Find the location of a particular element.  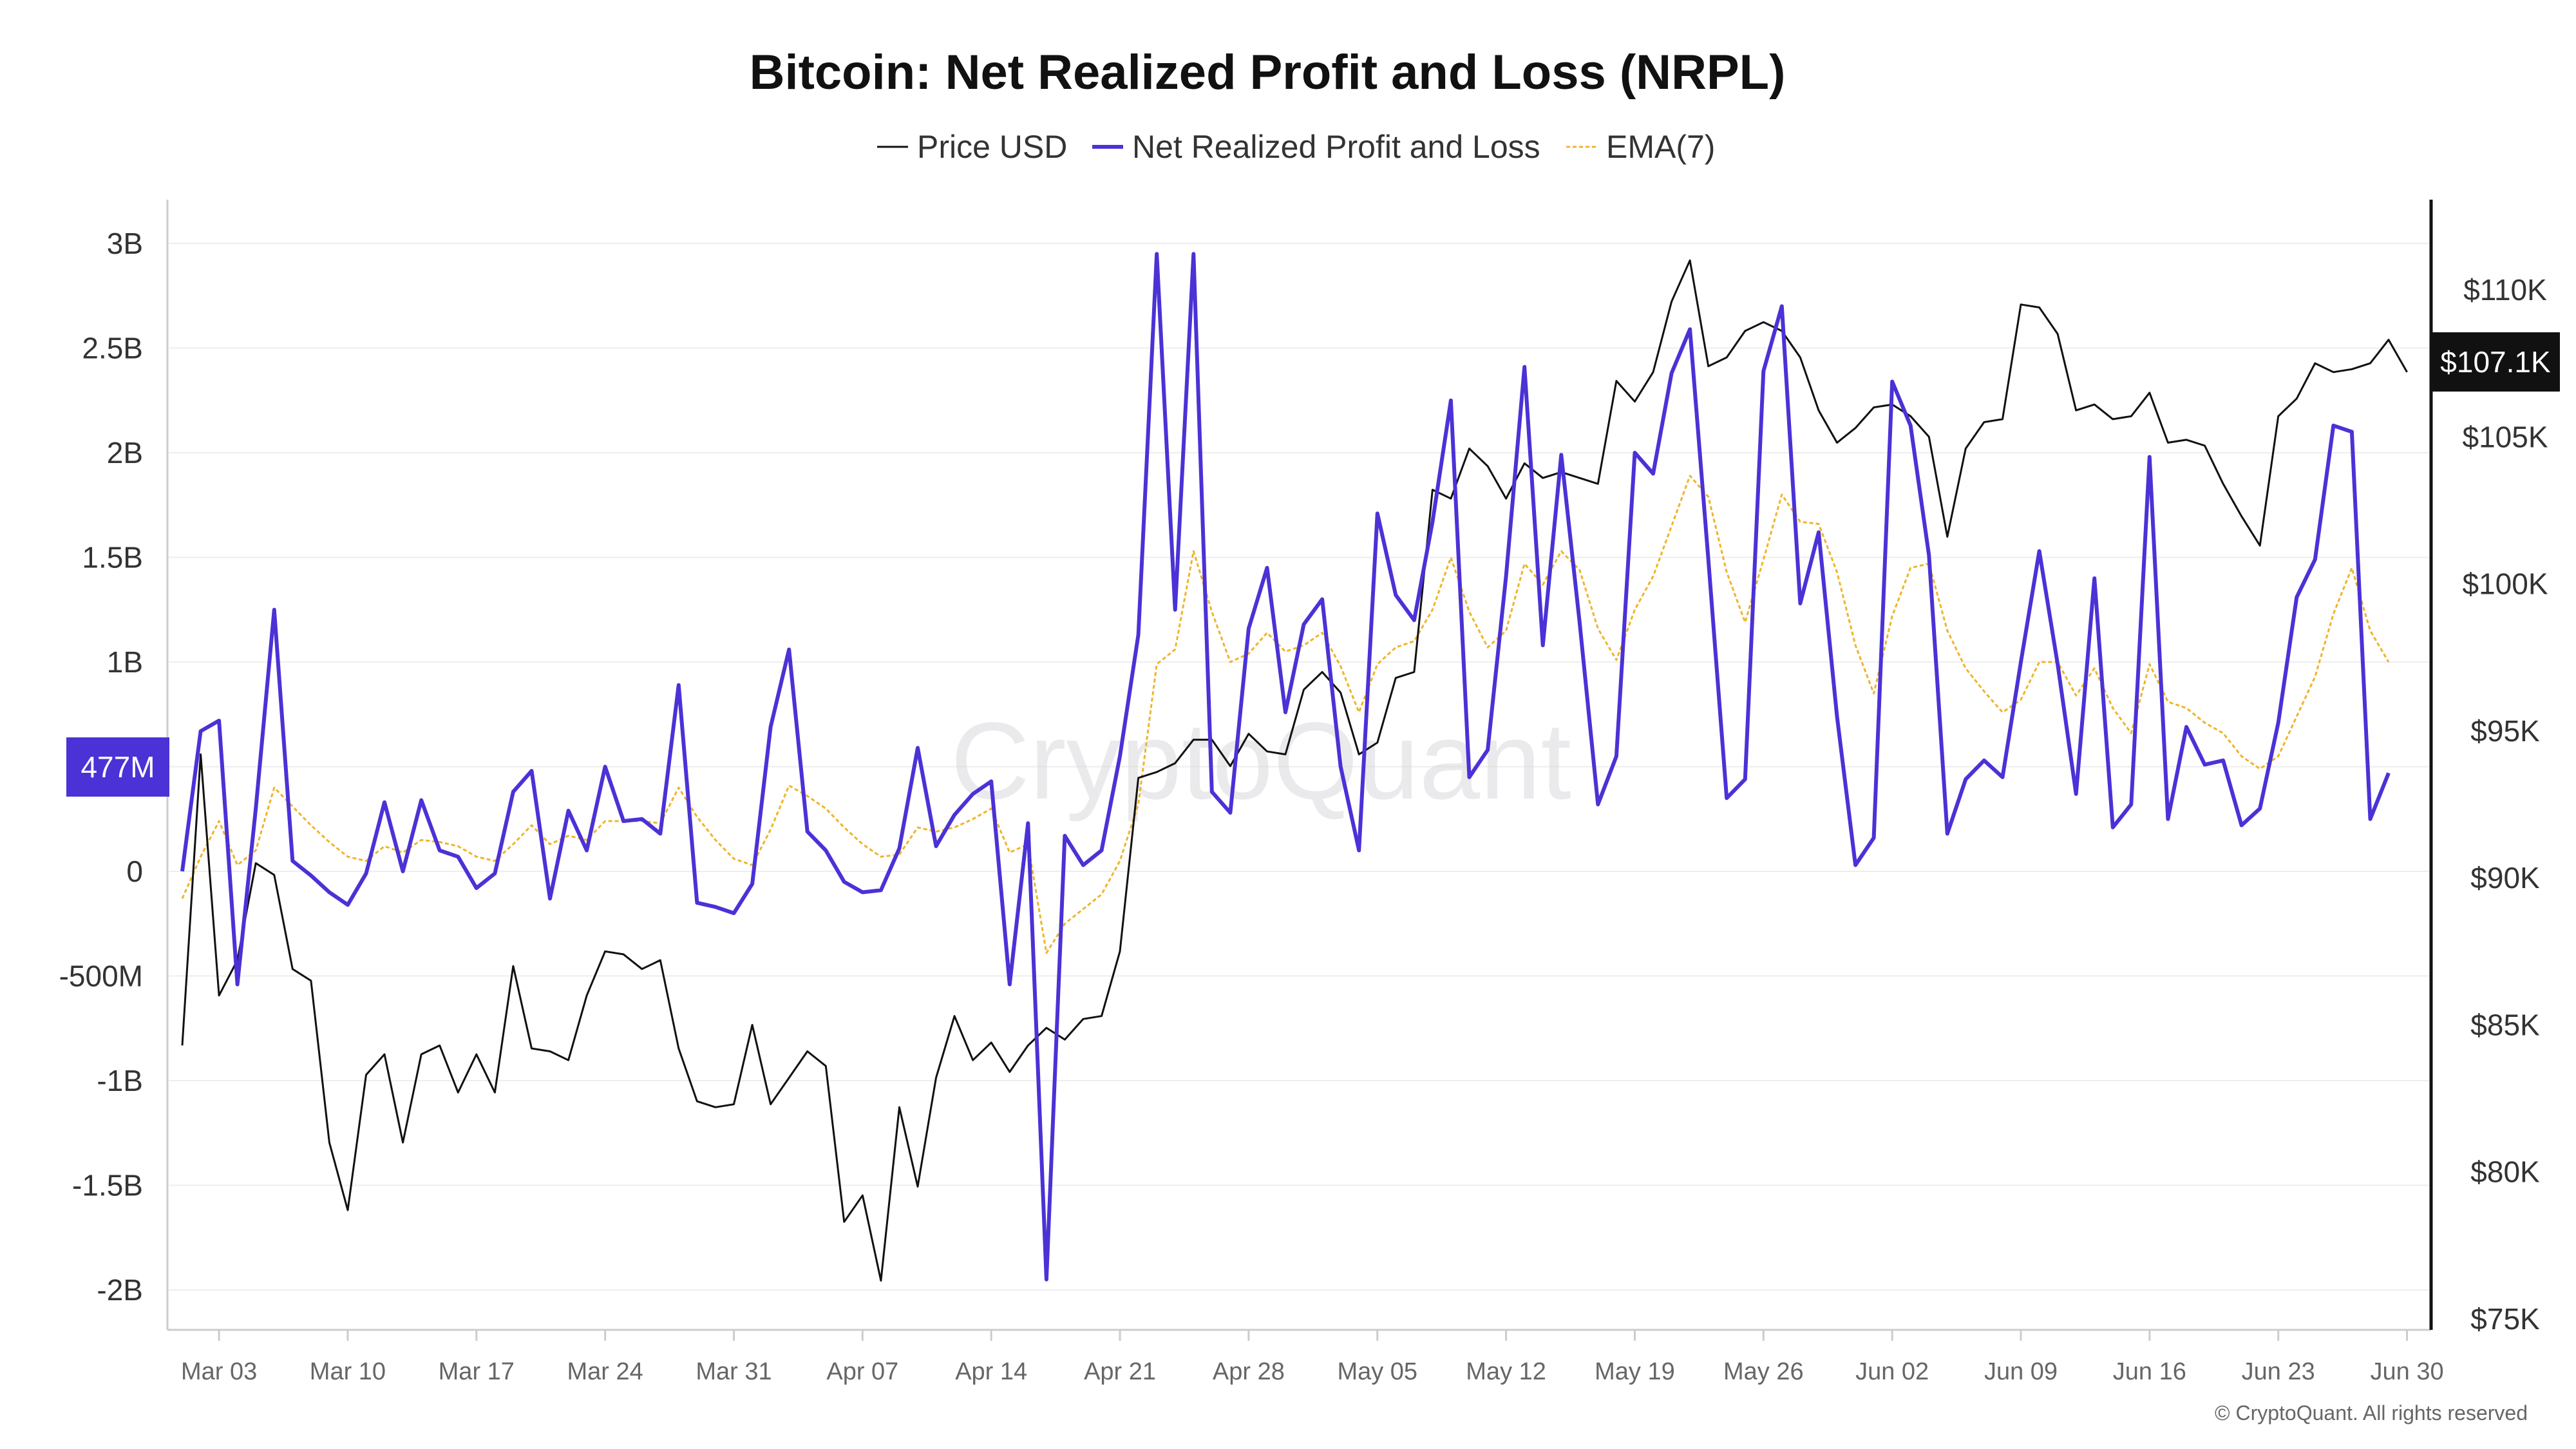

left-tick-label: 2.5B is located at coordinates (112, 349).